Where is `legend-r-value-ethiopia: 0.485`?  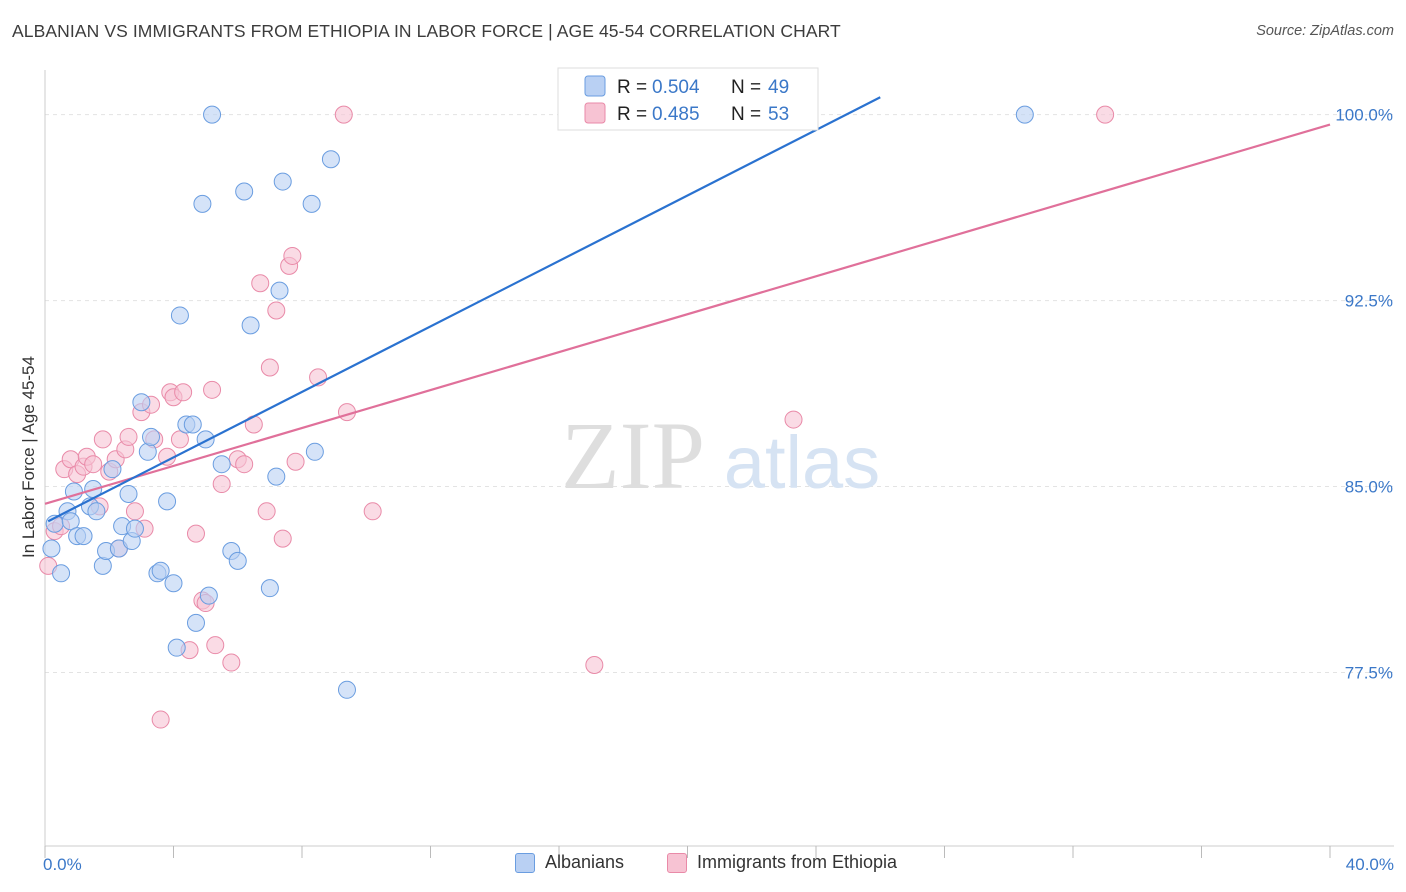
legend-r-value-ethiopia: 0.485 is located at coordinates (676, 114).